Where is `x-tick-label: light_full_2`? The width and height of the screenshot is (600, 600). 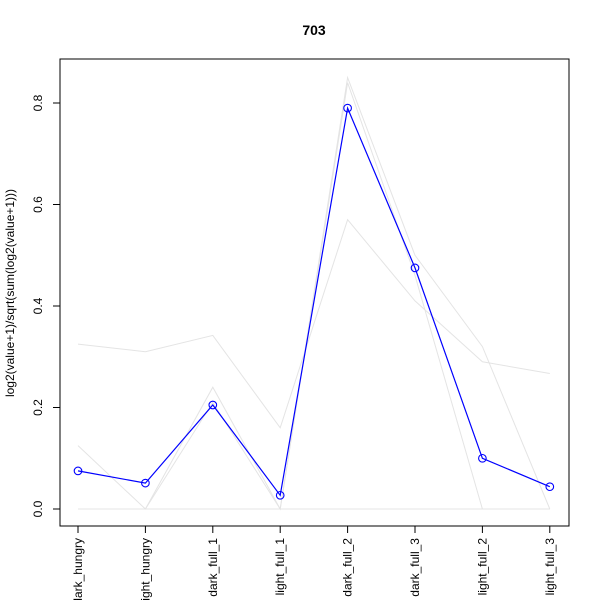
x-tick-label: light_full_2 is located at coordinates (482, 567).